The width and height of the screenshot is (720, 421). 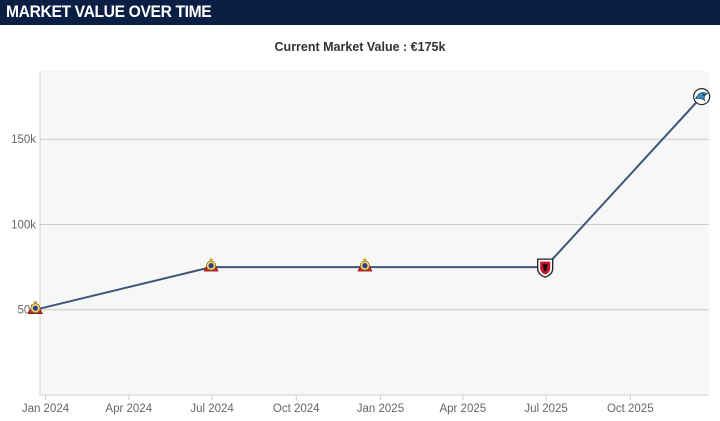 What do you see at coordinates (23, 140) in the screenshot?
I see `y-tick-label: 150k` at bounding box center [23, 140].